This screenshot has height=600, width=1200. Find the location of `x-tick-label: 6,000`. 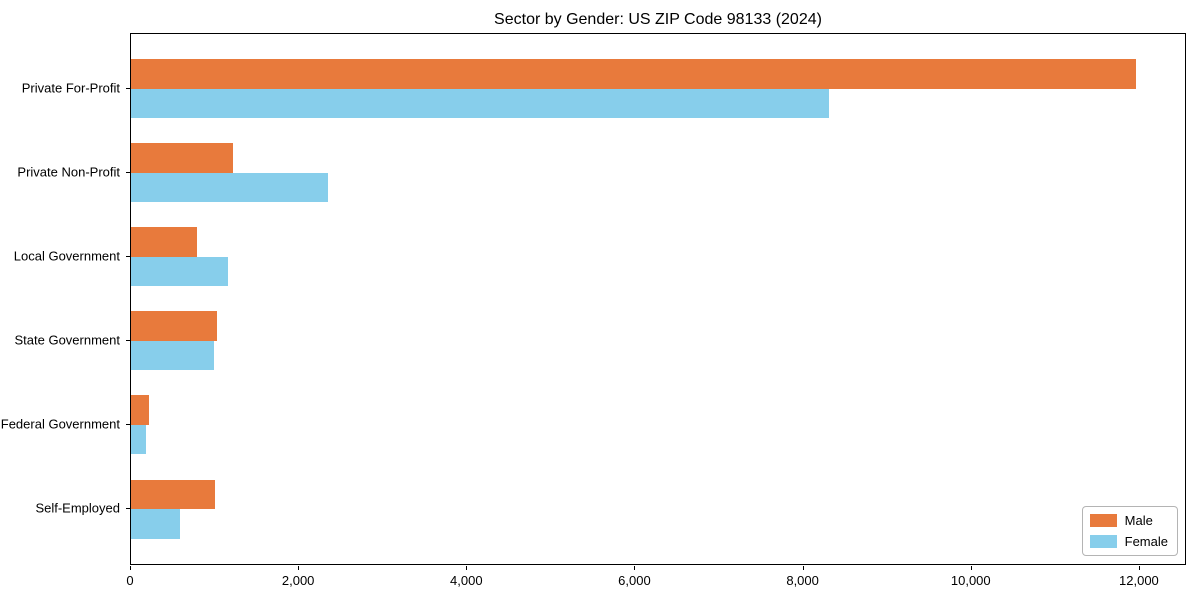

x-tick-label: 6,000 is located at coordinates (634, 580).